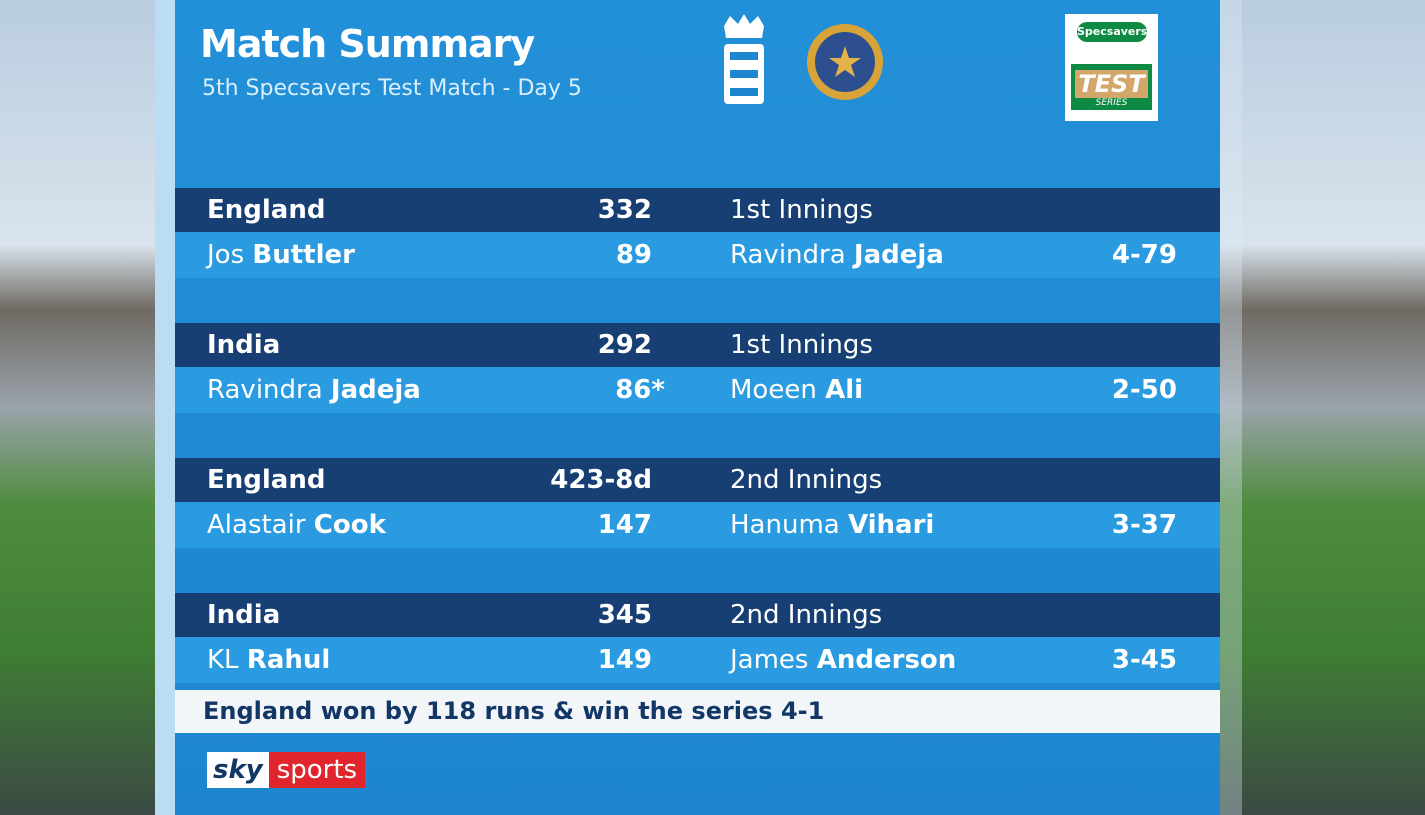  I want to click on batter-last-name: Jadeja, so click(375, 390).